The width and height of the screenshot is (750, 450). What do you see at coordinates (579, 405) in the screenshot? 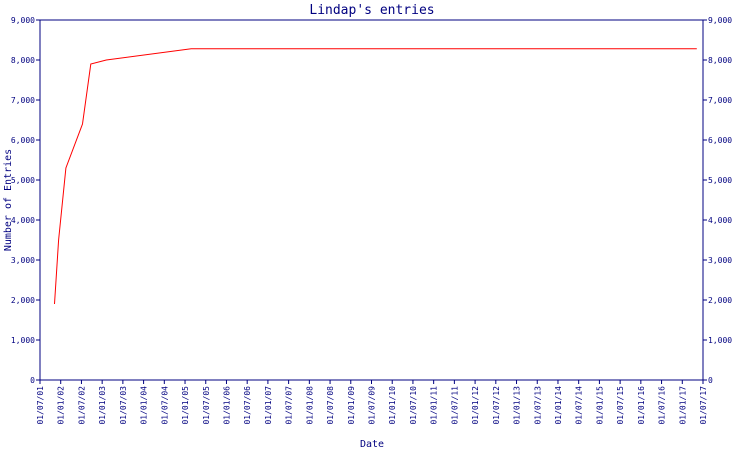
I see `x-tick-label: 01/07/14` at bounding box center [579, 405].